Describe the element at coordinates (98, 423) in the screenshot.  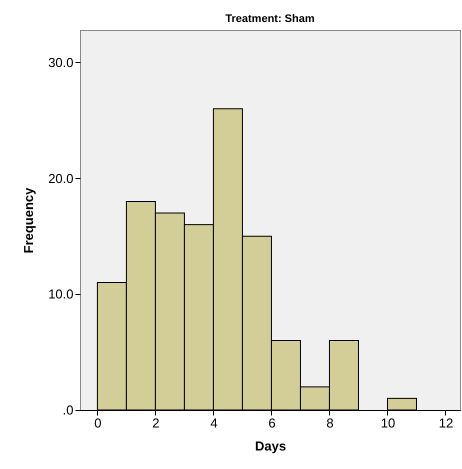
I see `x-tick-label: 0` at that location.